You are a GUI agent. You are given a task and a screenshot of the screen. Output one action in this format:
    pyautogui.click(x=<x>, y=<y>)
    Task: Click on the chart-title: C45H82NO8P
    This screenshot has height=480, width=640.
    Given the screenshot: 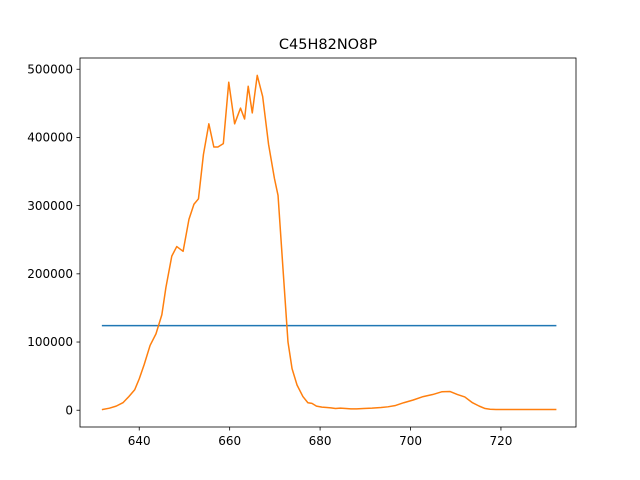 What is the action you would take?
    pyautogui.click(x=328, y=45)
    